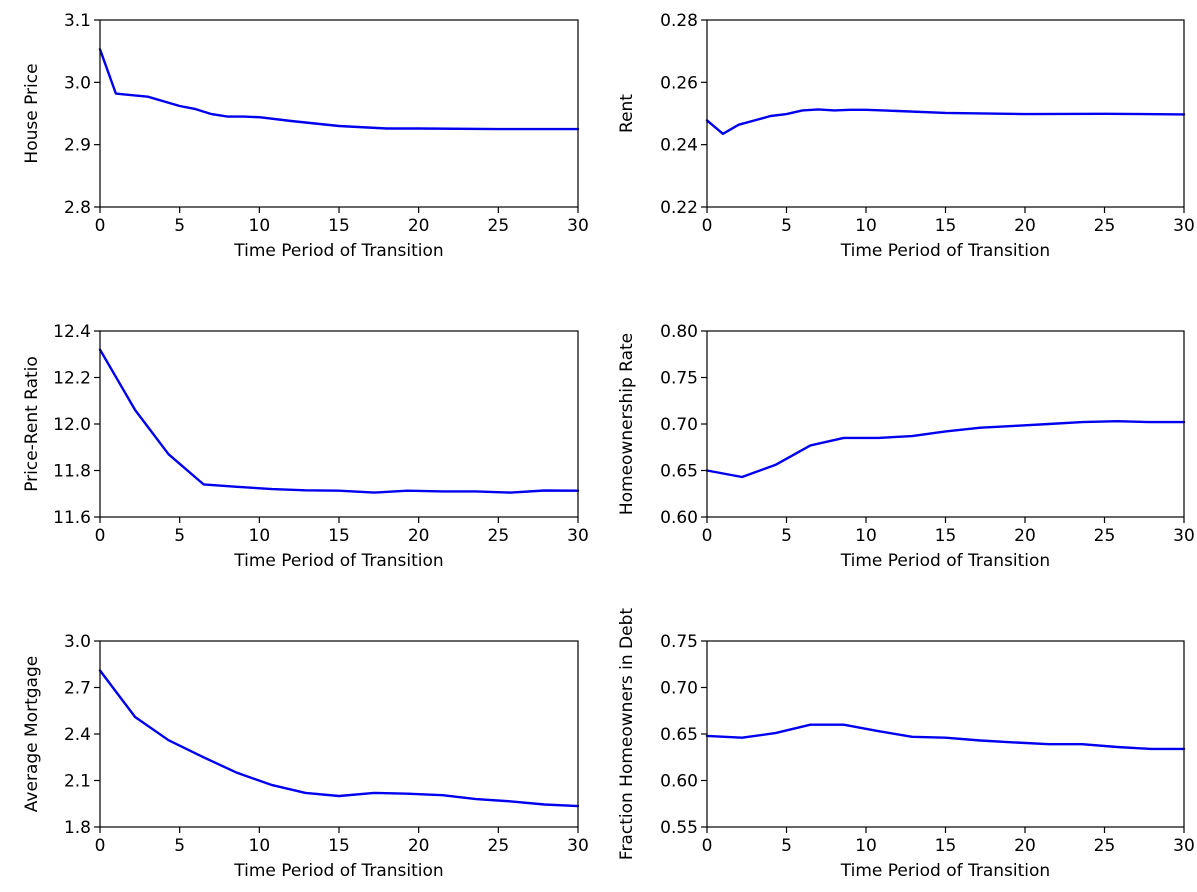  What do you see at coordinates (679, 332) in the screenshot?
I see `y-tick-label: 0.80` at bounding box center [679, 332].